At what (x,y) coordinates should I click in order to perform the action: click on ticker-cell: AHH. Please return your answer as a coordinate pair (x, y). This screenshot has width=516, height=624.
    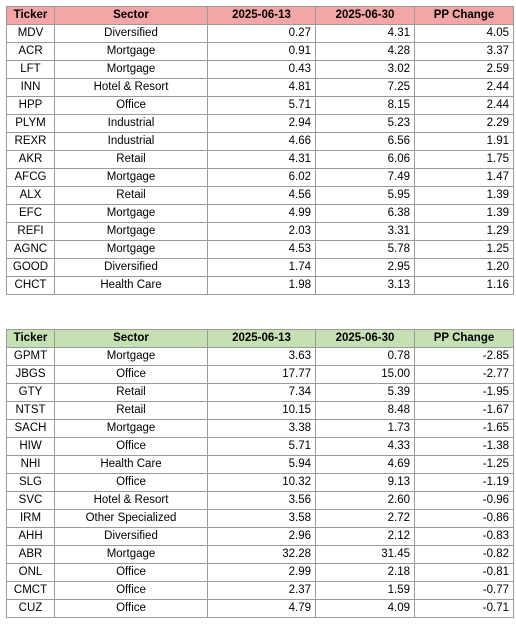
    Looking at the image, I should click on (30, 536).